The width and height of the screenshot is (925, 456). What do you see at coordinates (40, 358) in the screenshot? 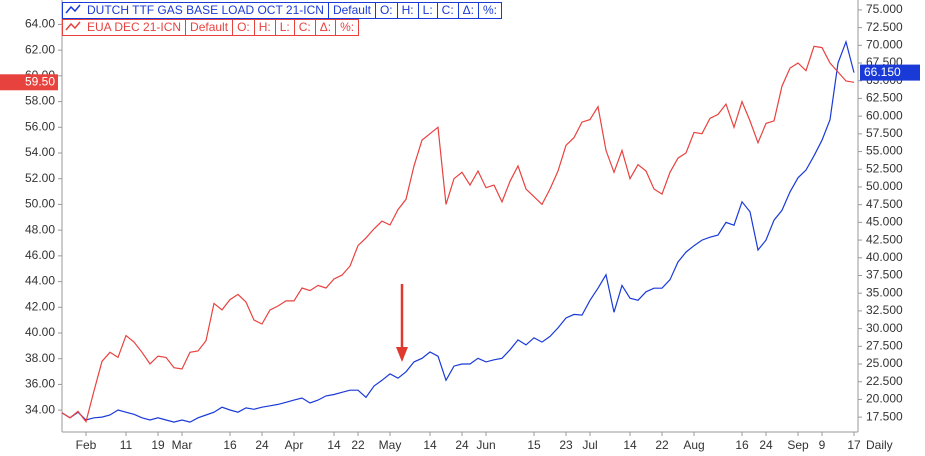
I see `y-tick-label: 38.00` at bounding box center [40, 358].